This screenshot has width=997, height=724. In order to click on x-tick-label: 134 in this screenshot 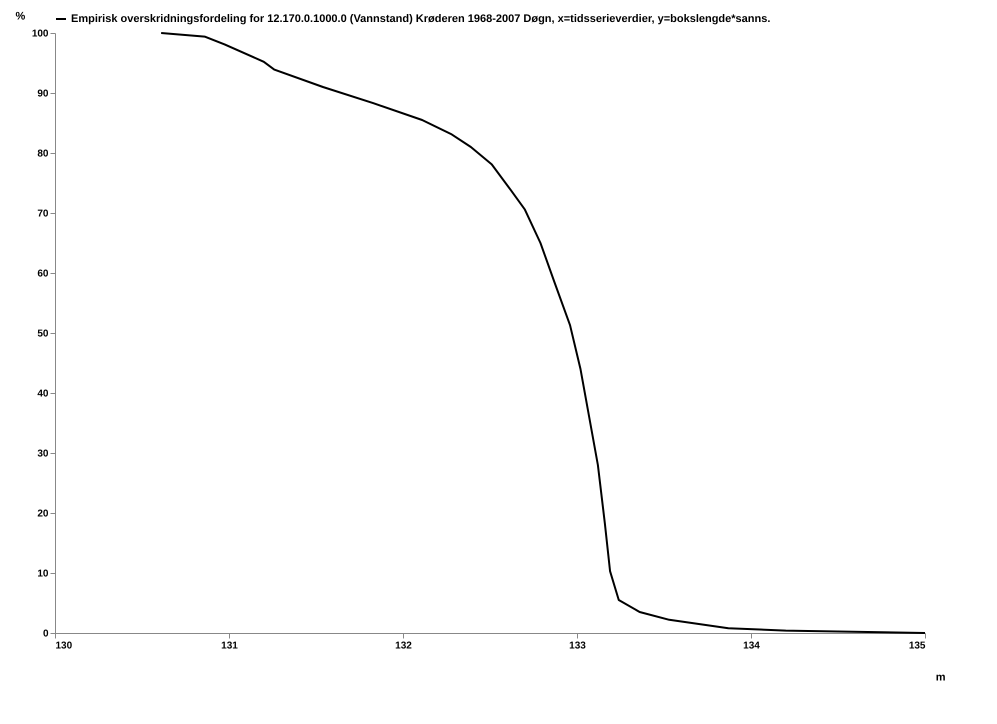, I will do `click(751, 646)`.